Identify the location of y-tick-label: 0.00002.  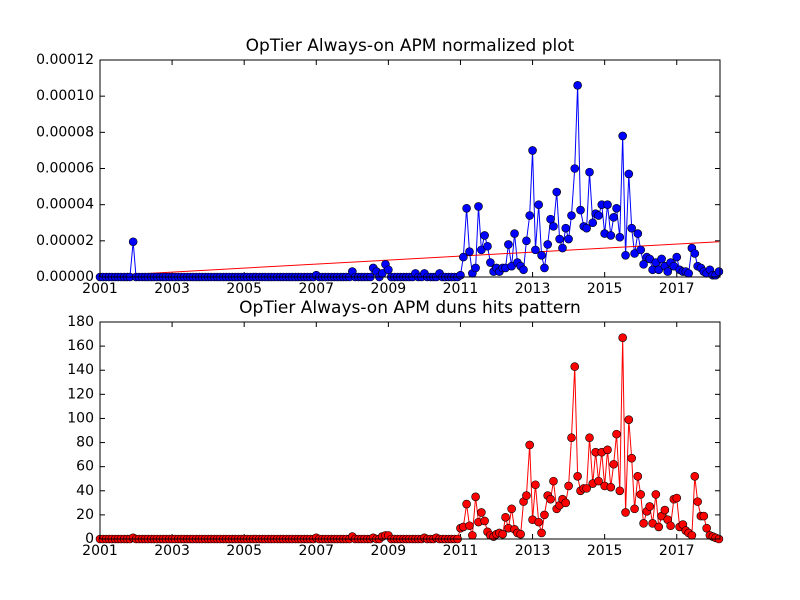
(65, 241).